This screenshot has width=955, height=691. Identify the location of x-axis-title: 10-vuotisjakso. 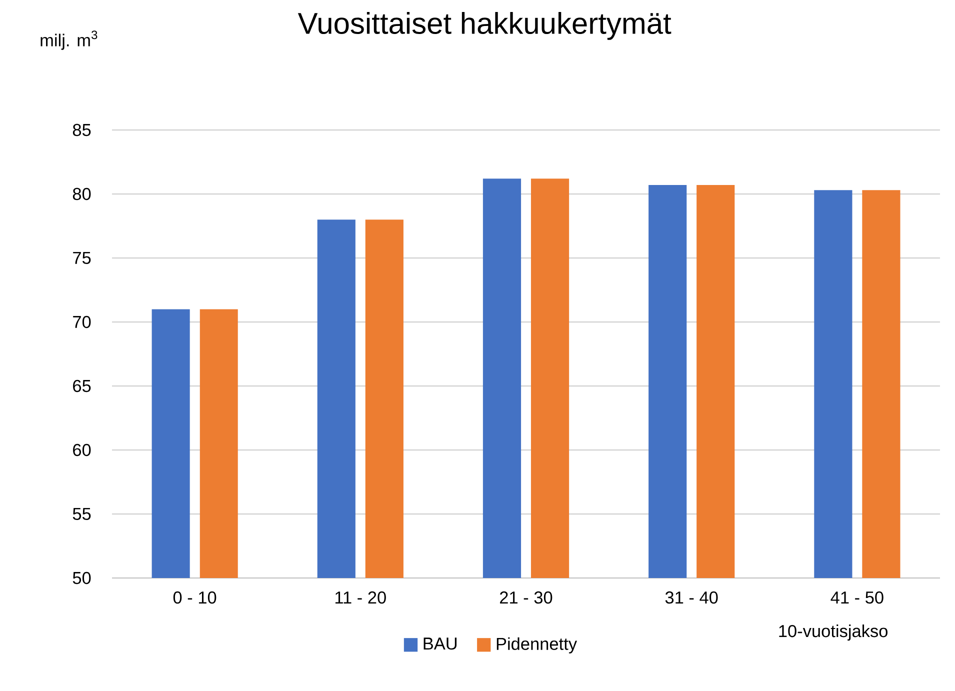
(833, 632).